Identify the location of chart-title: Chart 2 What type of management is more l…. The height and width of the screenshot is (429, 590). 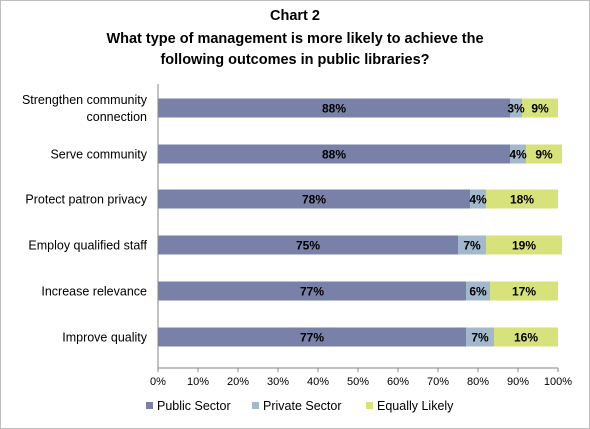
(294, 38).